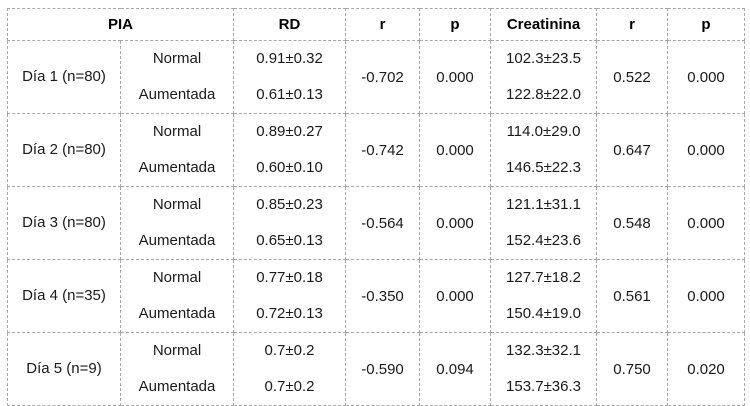  I want to click on rd-r-value: -0.742, so click(382, 150).